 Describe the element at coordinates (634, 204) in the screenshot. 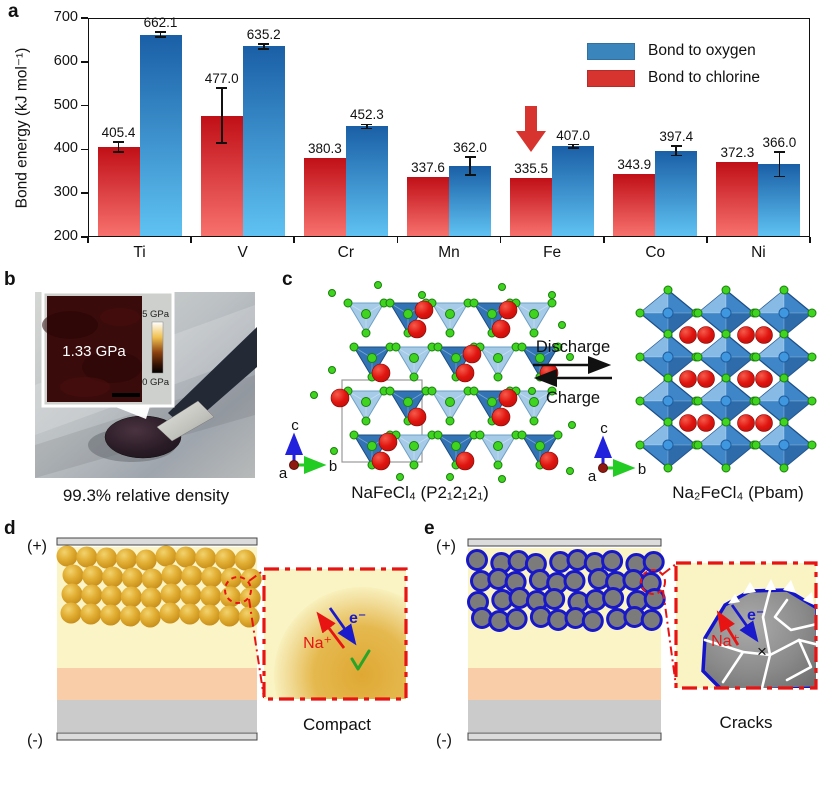

I see `bar-bond-to-chlorine-Co` at that location.